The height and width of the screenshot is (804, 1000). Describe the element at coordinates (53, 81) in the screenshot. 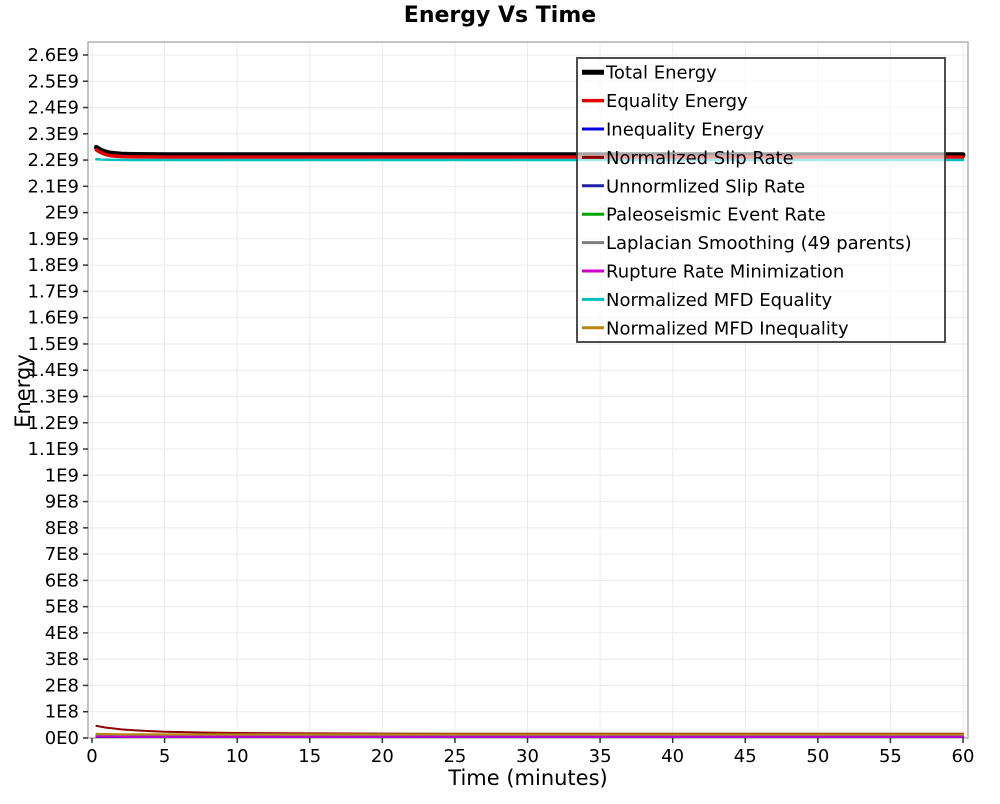

I see `y-tick-label: 2.5E9` at that location.